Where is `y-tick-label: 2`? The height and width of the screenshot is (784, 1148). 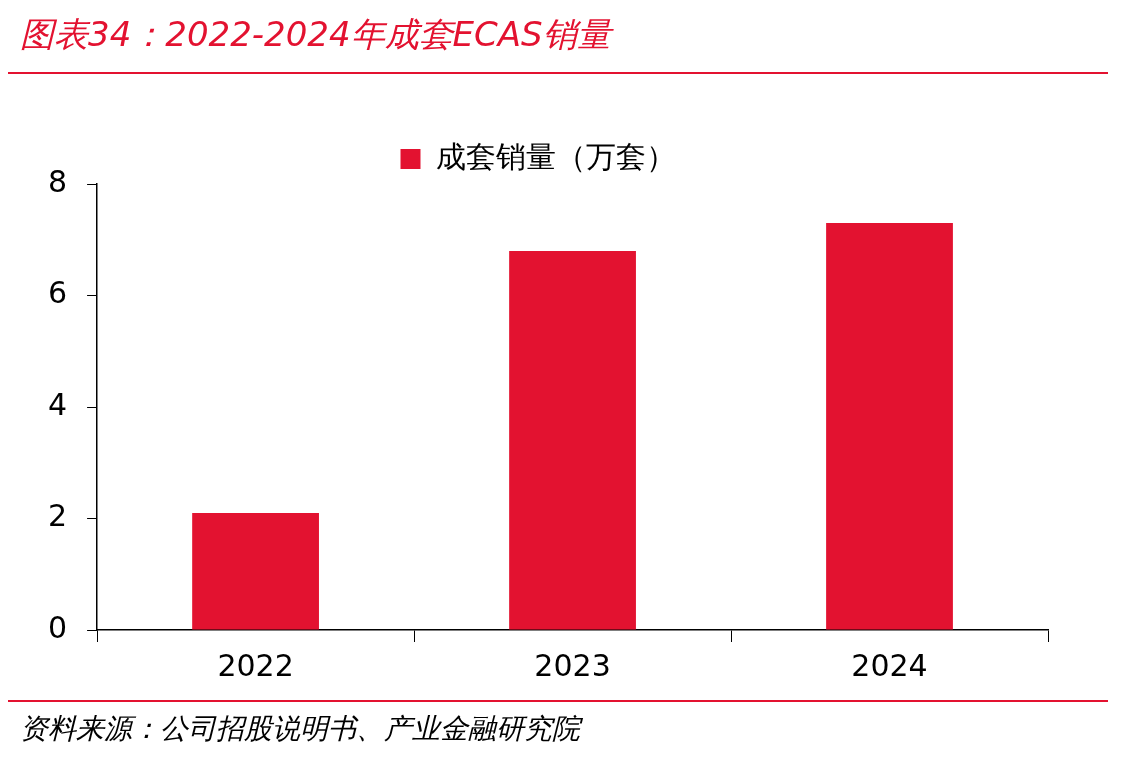 y-tick-label: 2 is located at coordinates (57, 516).